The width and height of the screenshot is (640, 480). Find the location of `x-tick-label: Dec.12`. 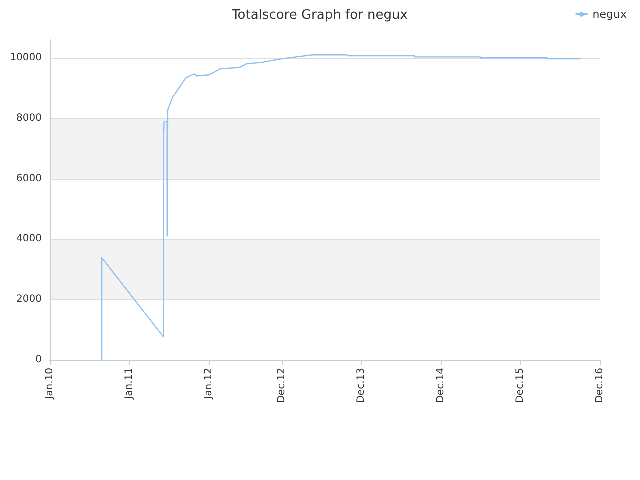

x-tick-label: Dec.12 is located at coordinates (282, 386).